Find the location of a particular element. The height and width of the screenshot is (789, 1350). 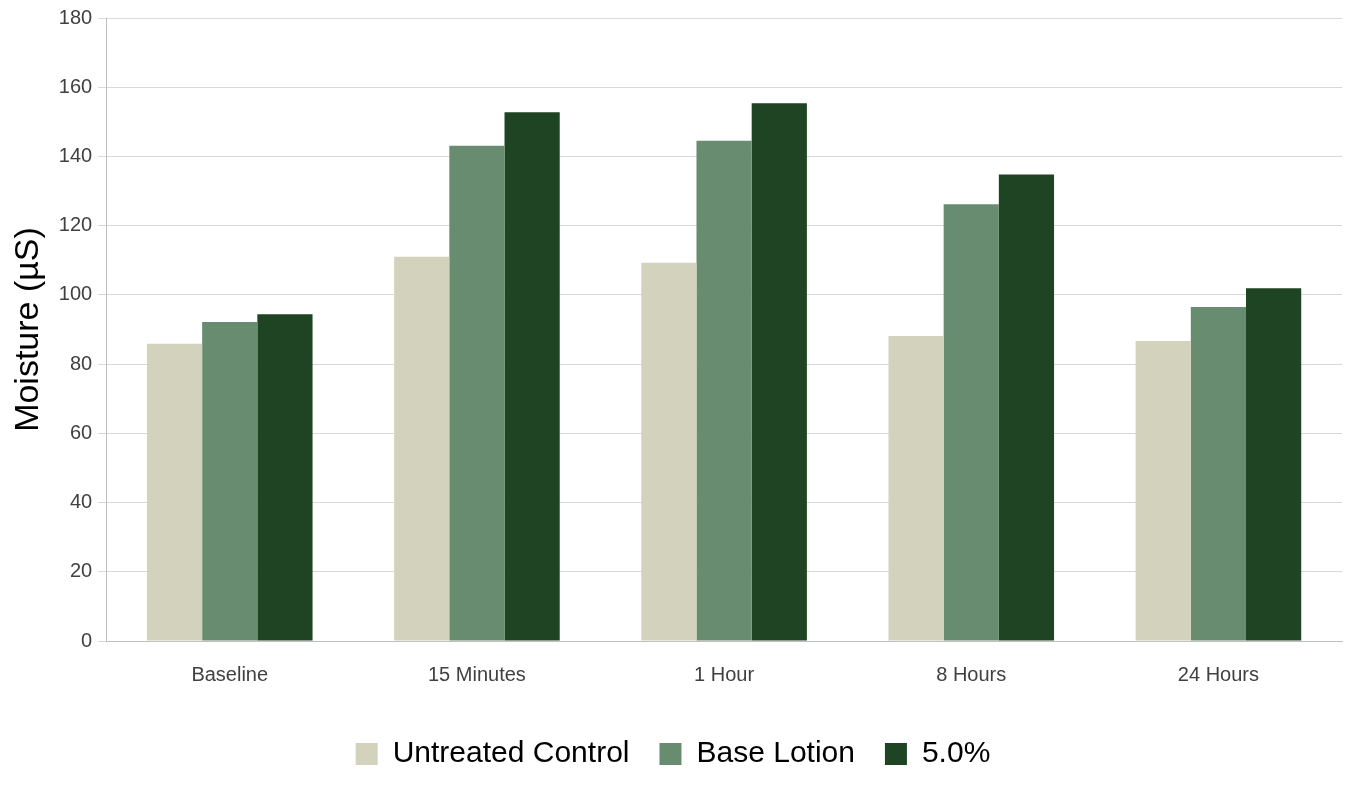

x-tick-label: Baseline is located at coordinates (230, 673).